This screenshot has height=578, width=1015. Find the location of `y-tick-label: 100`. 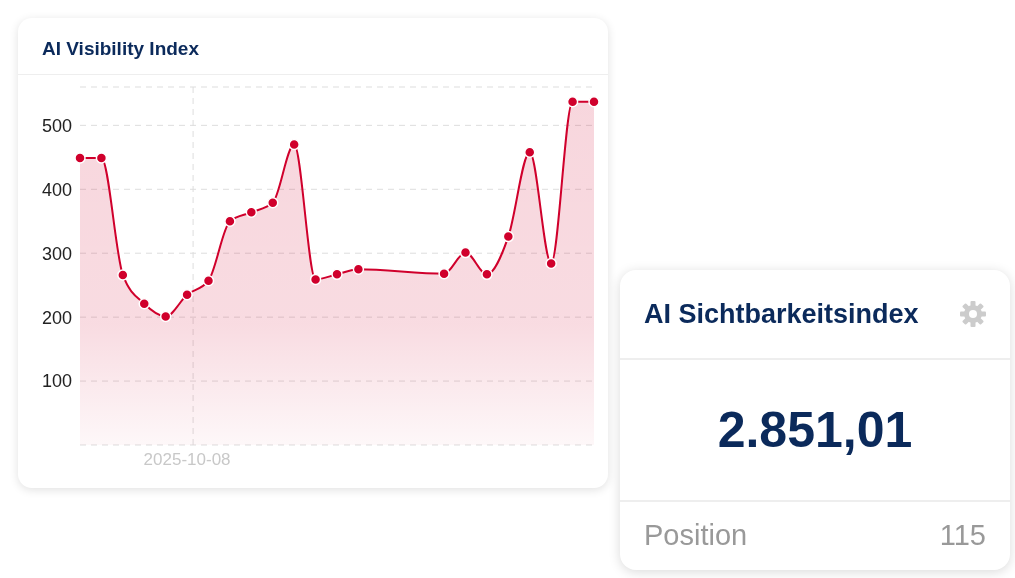

y-tick-label: 100 is located at coordinates (56, 381).